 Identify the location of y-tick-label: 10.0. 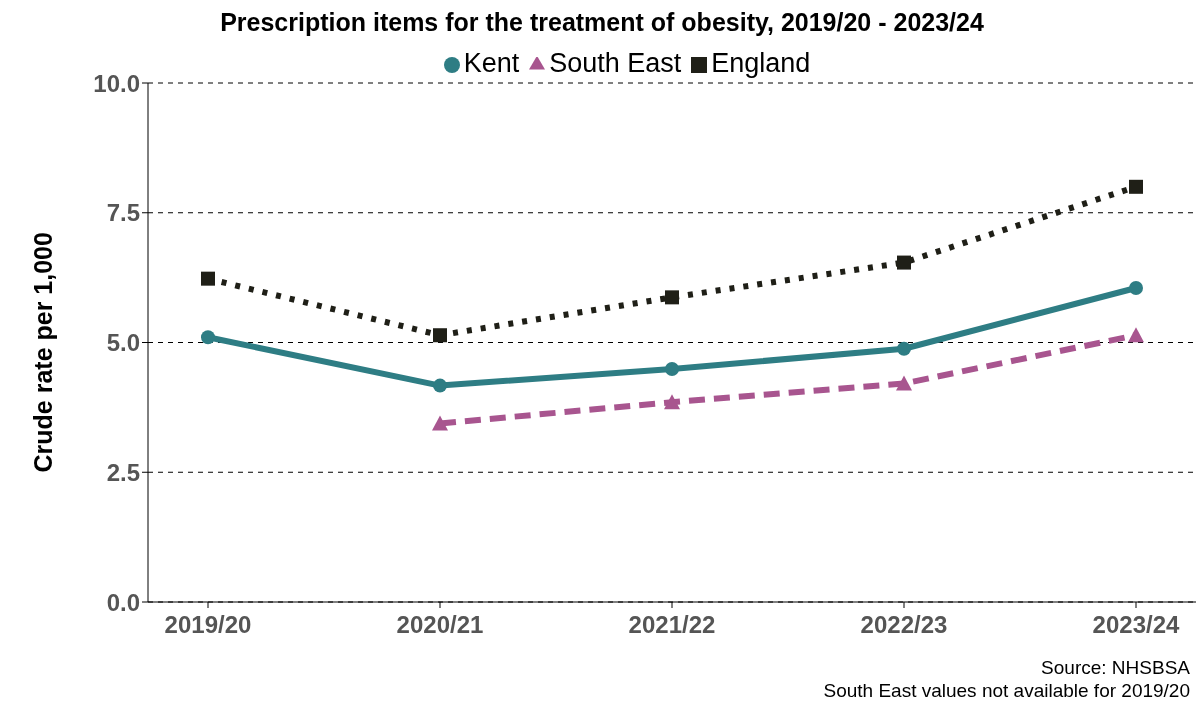
(116, 83).